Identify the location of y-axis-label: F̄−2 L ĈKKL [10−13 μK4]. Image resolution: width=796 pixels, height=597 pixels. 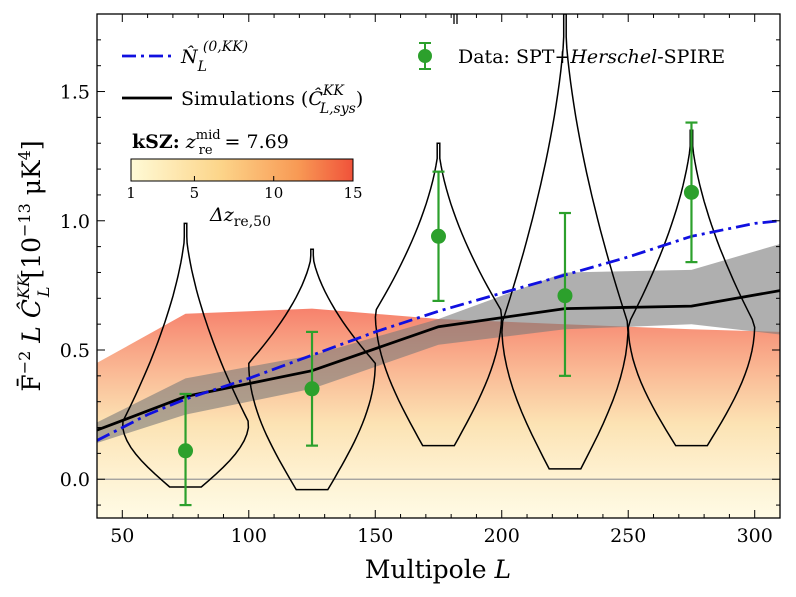
(33, 265).